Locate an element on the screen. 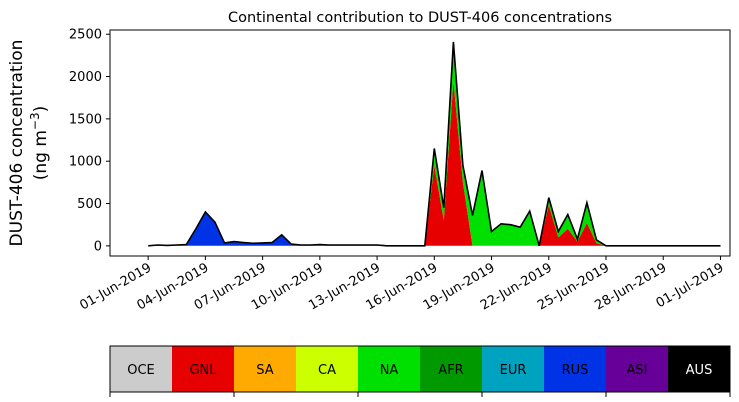 The width and height of the screenshot is (739, 402). legend-label-afr: AFR is located at coordinates (450, 370).